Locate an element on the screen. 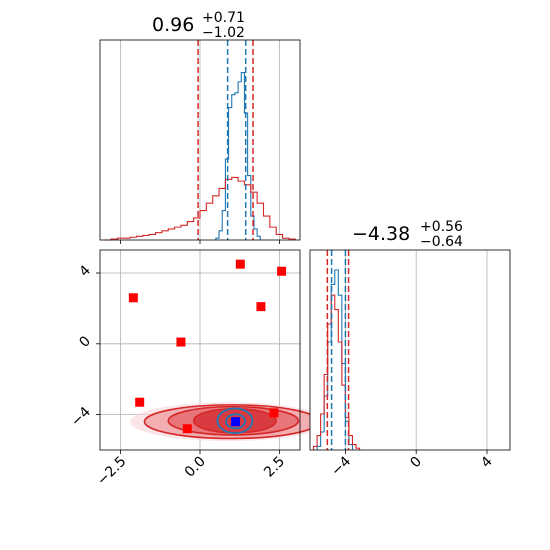 The width and height of the screenshot is (550, 550). y-tick-label-0: −4 is located at coordinates (81, 417).